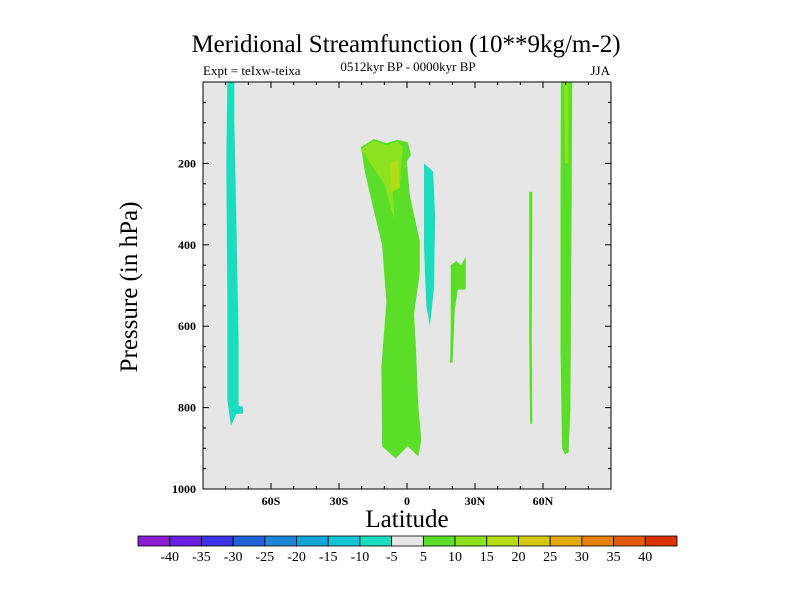 The image size is (800, 600). What do you see at coordinates (184, 489) in the screenshot?
I see `y-tick-label: 1000` at bounding box center [184, 489].